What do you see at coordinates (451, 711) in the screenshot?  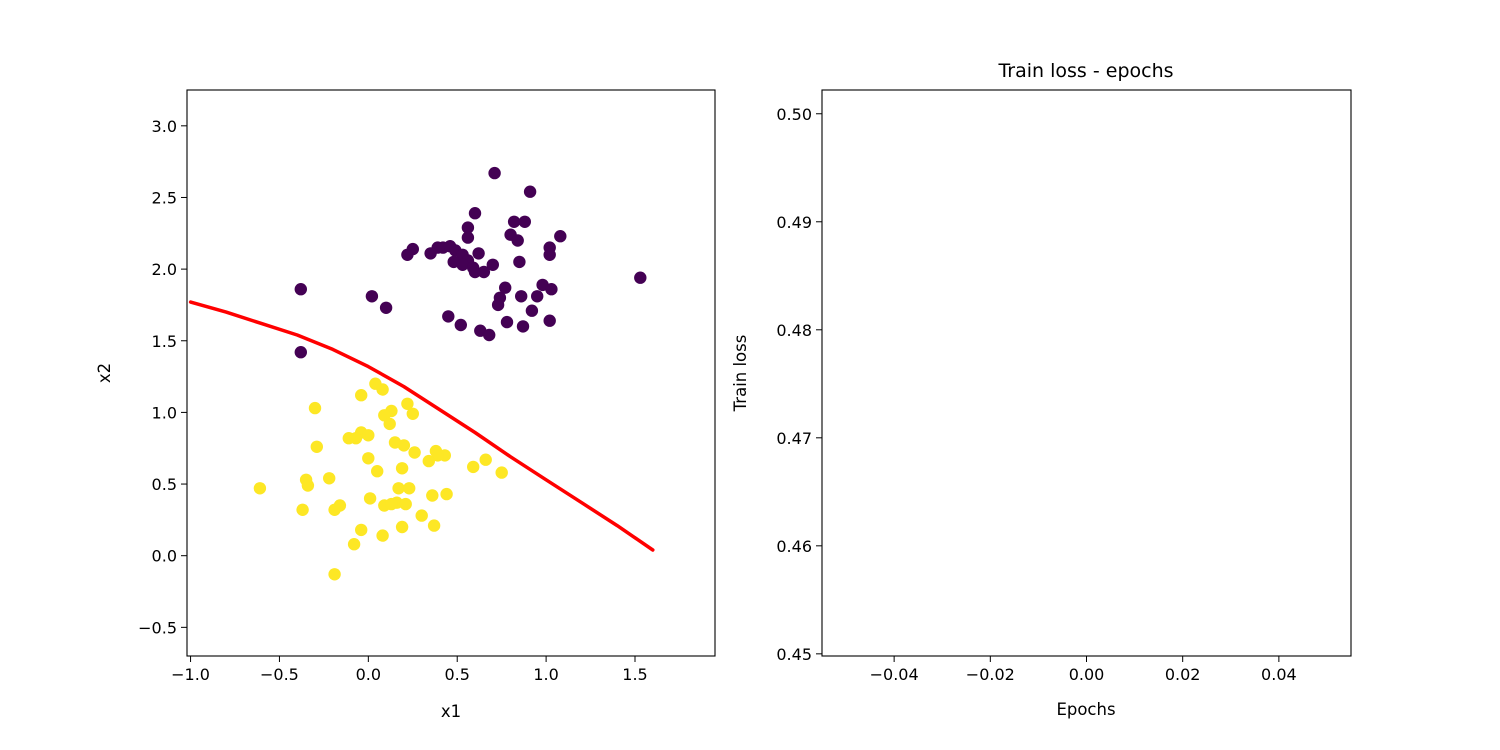 I see `scatter-x-axis-label: x1` at bounding box center [451, 711].